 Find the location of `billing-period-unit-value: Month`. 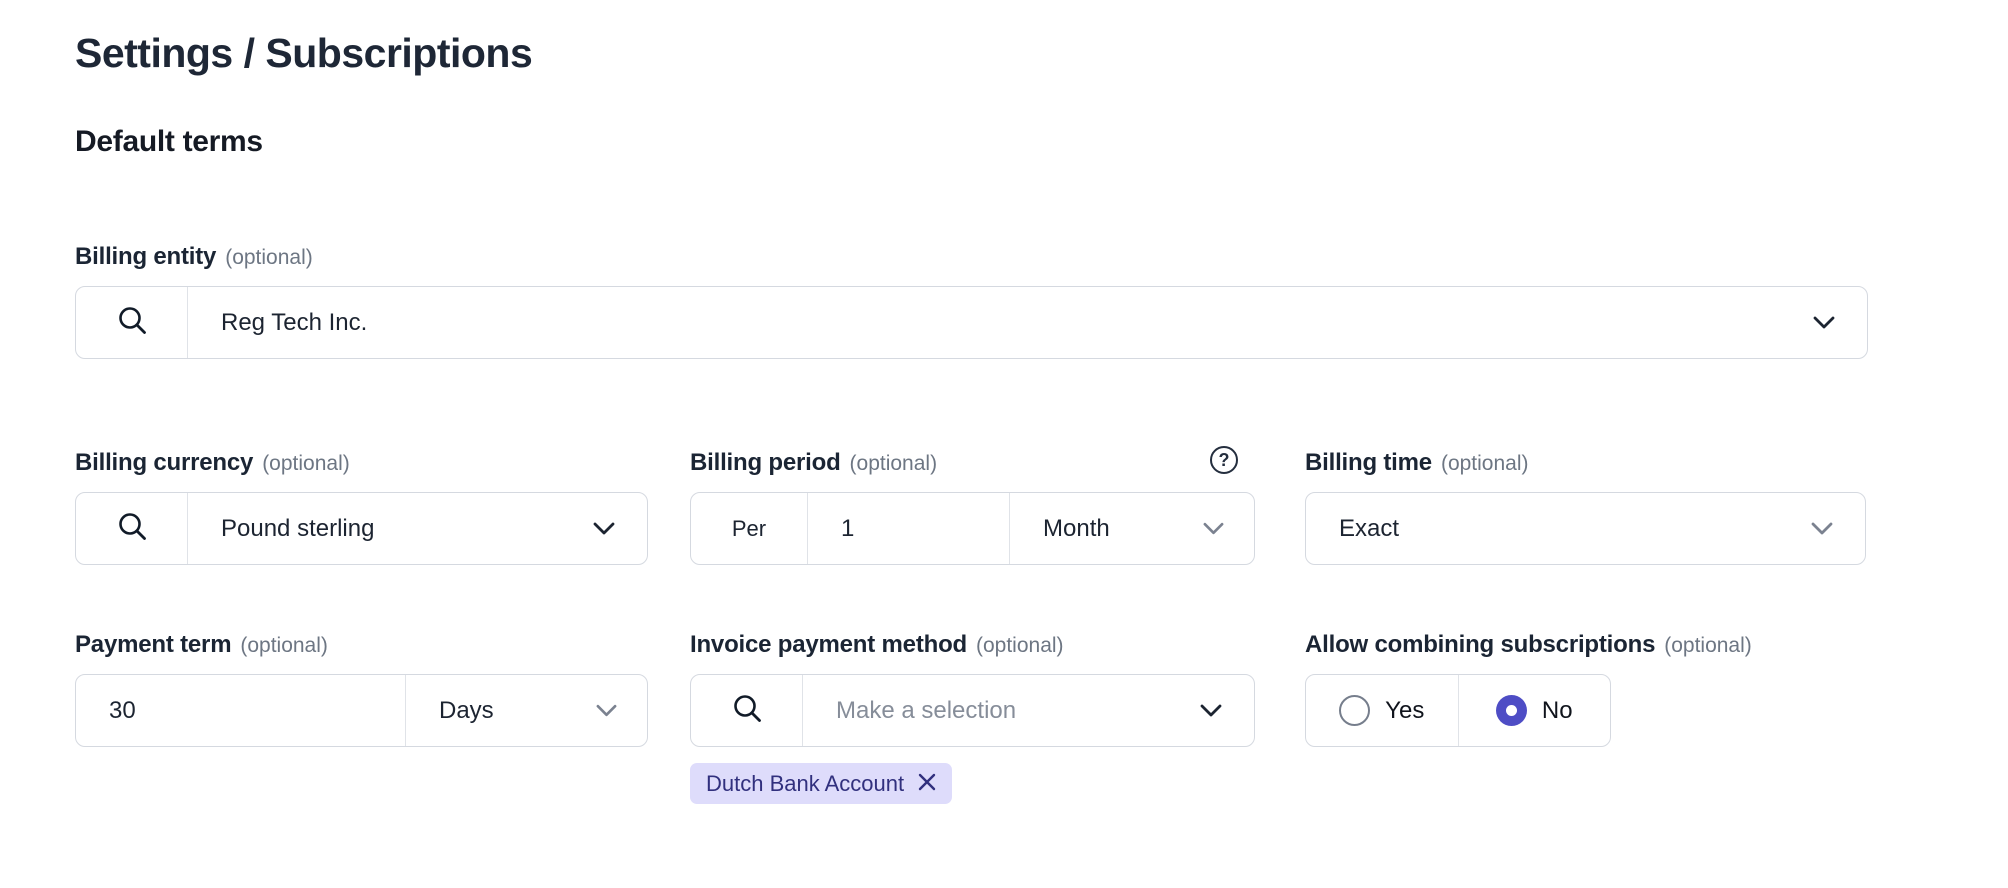

billing-period-unit-value: Month is located at coordinates (1076, 528).